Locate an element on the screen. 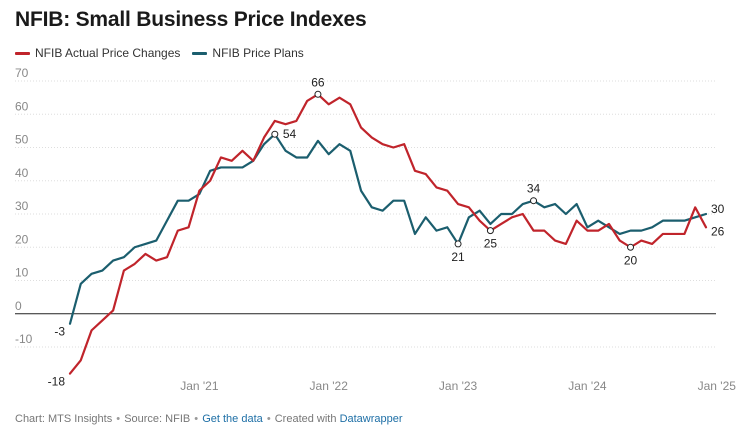 The height and width of the screenshot is (433, 740). data-label: 20 is located at coordinates (631, 260).